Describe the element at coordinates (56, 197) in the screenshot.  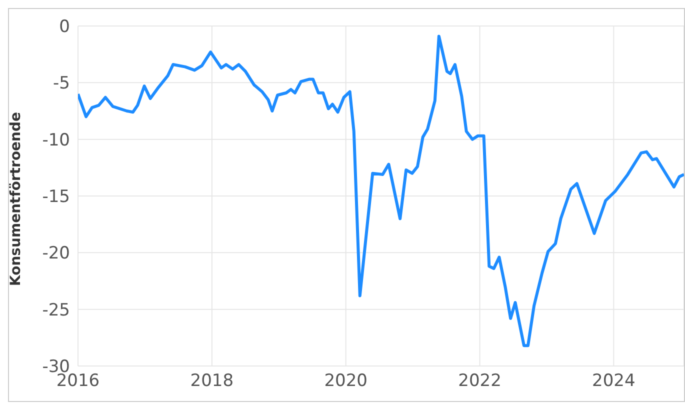
I see `y-tick-label: -15` at that location.